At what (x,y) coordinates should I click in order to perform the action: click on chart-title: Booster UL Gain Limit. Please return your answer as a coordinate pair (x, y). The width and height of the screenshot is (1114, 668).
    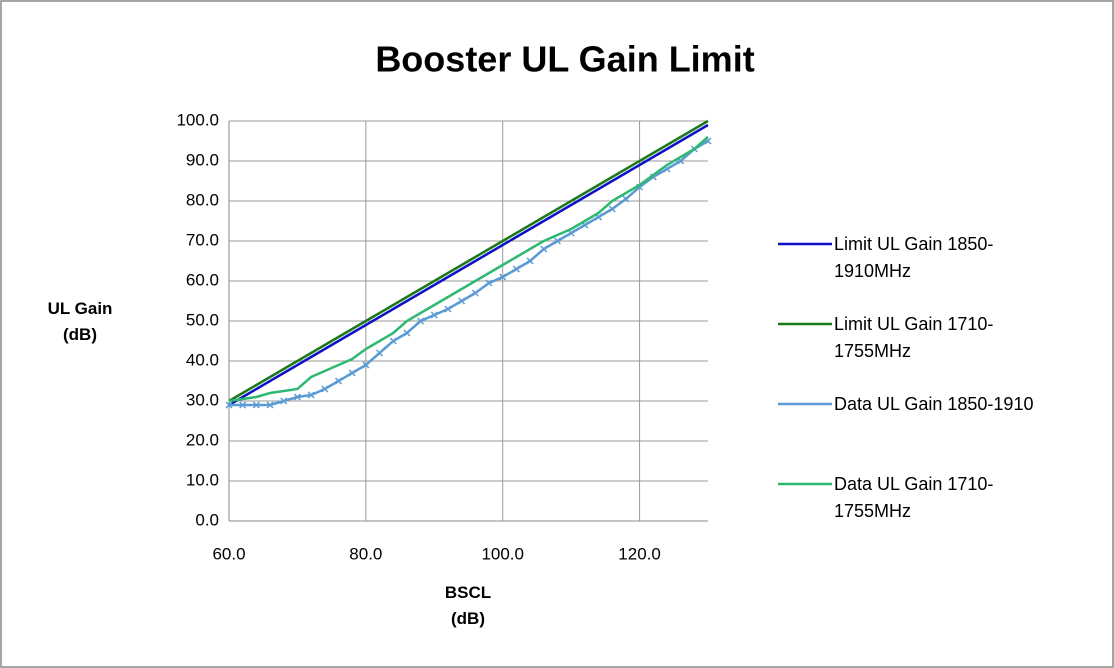
    Looking at the image, I should click on (564, 59).